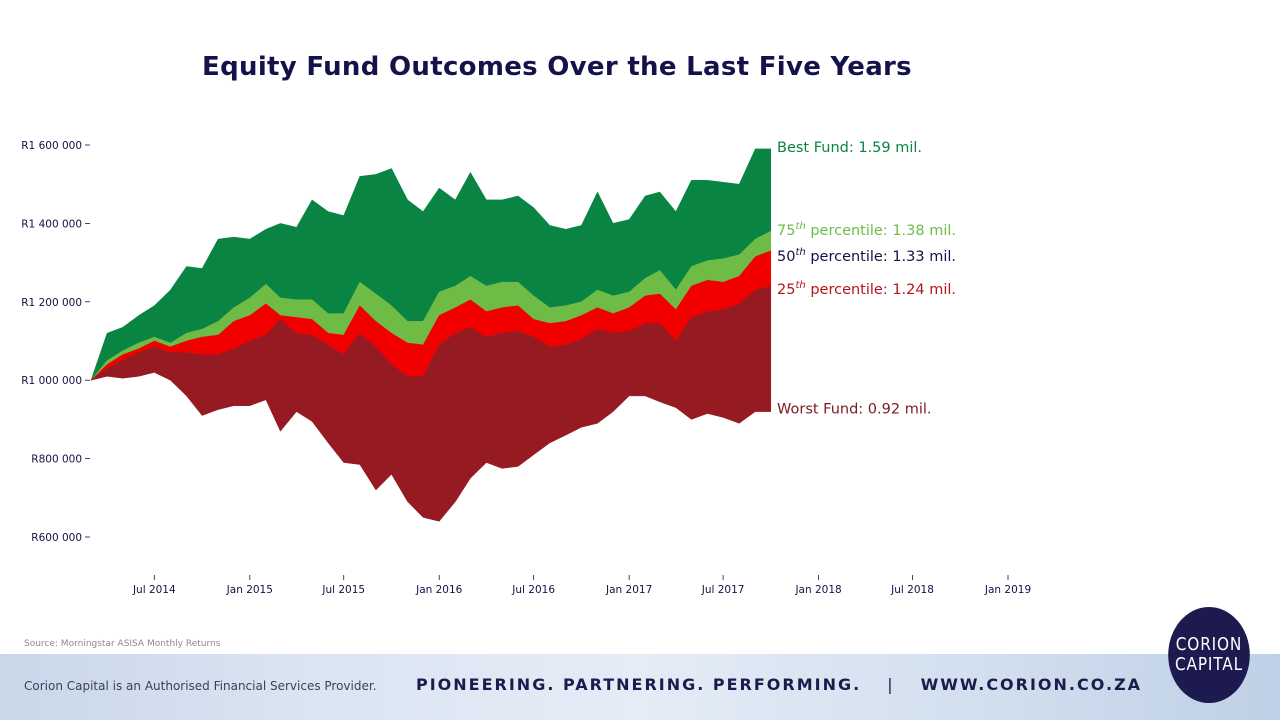 The image size is (1280, 720). Describe the element at coordinates (51, 303) in the screenshot. I see `y-tick-label: R1 200 000` at that location.